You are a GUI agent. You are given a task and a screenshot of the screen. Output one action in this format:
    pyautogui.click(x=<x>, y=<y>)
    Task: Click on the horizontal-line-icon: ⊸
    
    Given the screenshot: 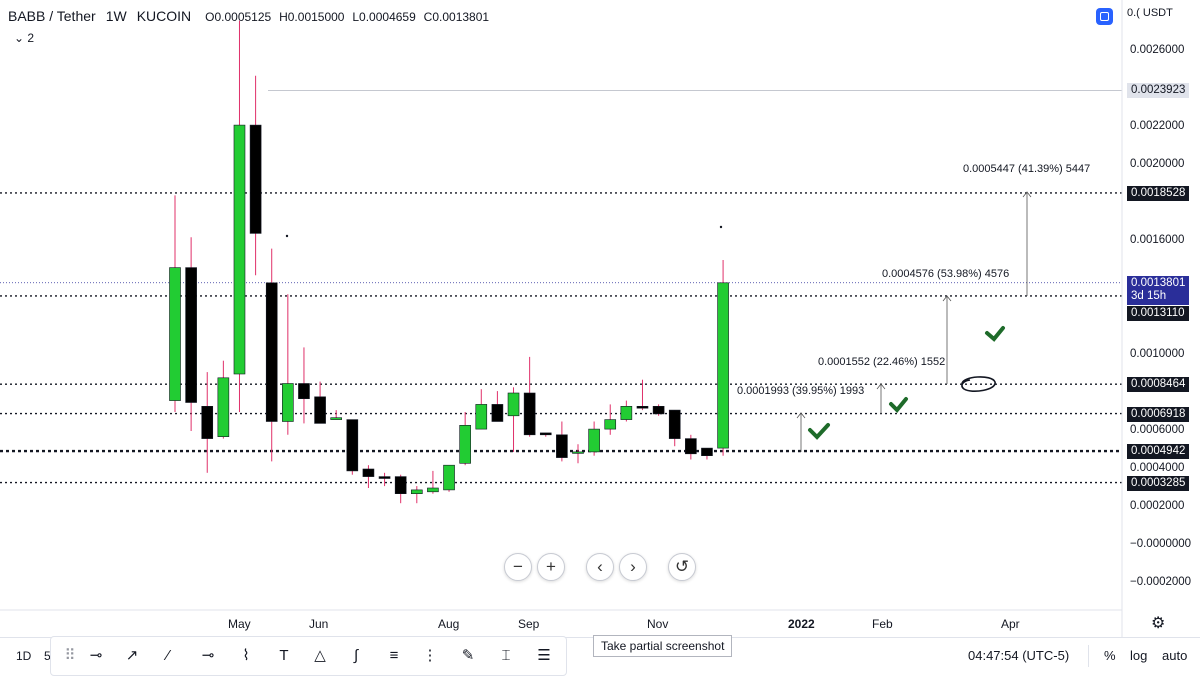 What is the action you would take?
    pyautogui.click(x=208, y=655)
    